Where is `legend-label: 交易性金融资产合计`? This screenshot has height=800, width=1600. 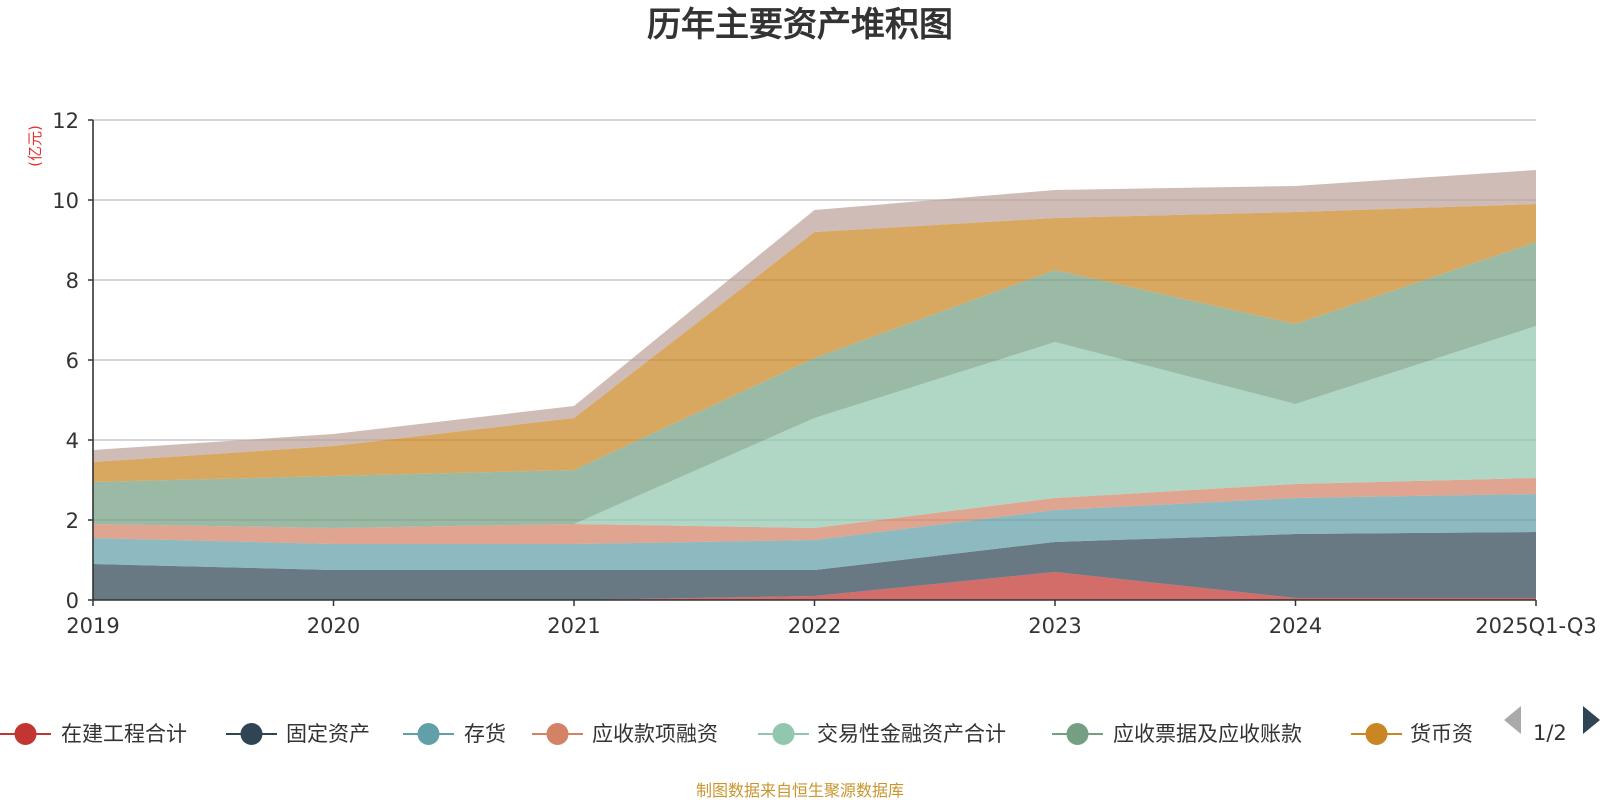
legend-label: 交易性金融资产合计 is located at coordinates (911, 734).